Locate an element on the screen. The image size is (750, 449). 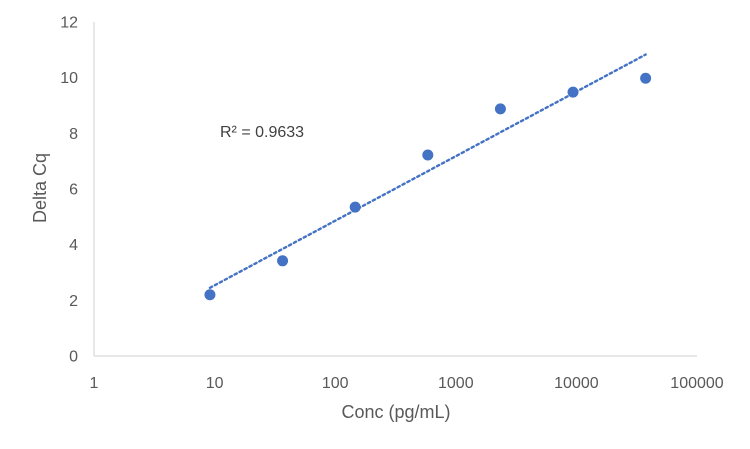
x-tick-label: 10000 is located at coordinates (576, 383).